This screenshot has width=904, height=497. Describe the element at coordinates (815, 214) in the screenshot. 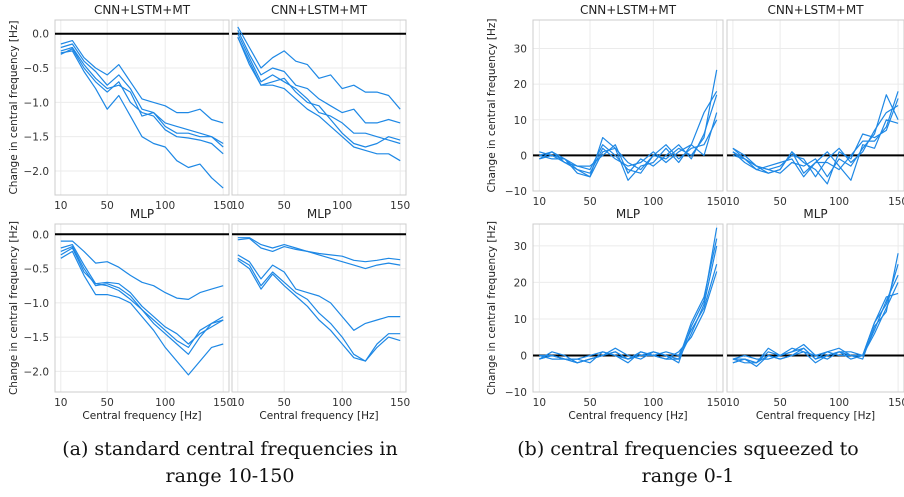

I see `panel-title: MLP` at that location.